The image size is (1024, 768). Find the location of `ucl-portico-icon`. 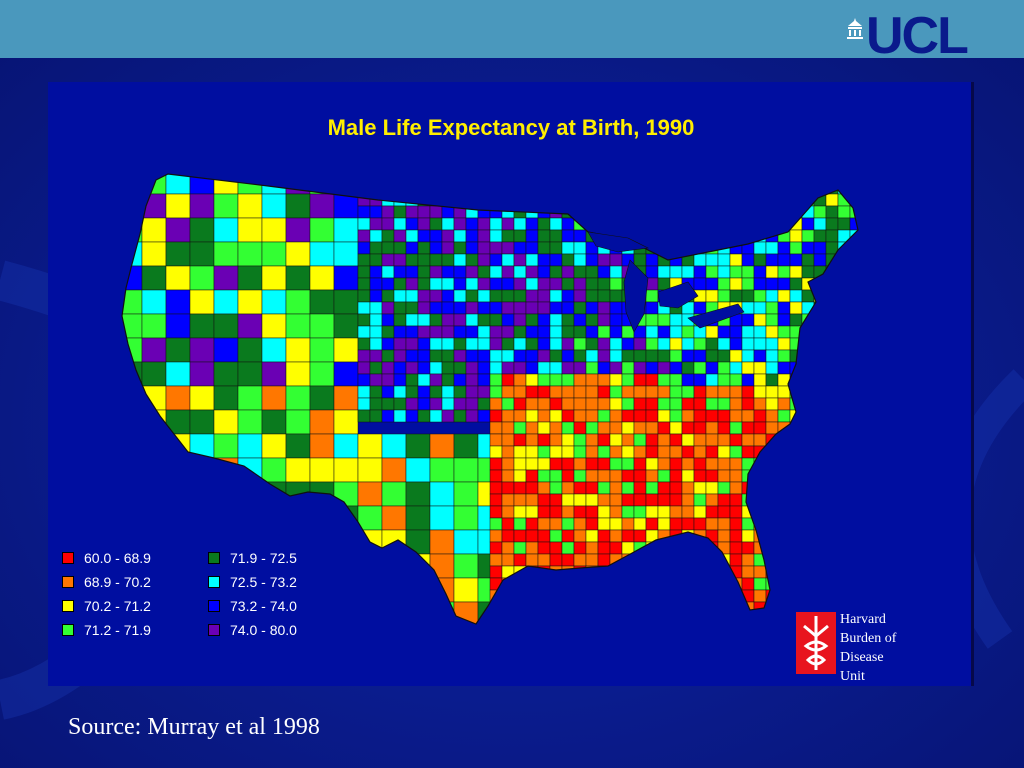

ucl-portico-icon is located at coordinates (855, 28).